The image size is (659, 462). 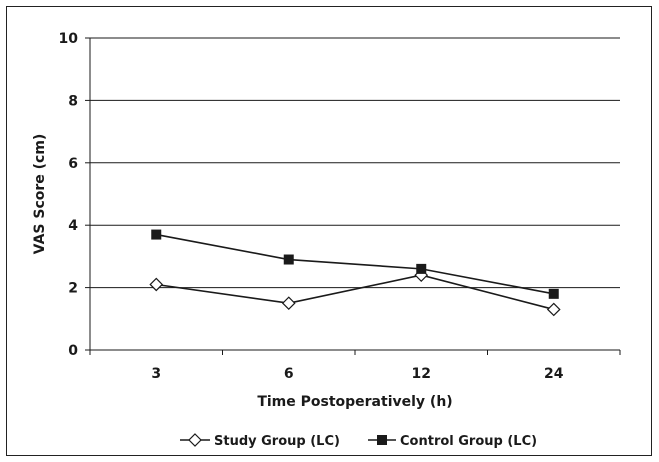 I want to click on legend-label-control: Control Group (LC), so click(x=468, y=441).